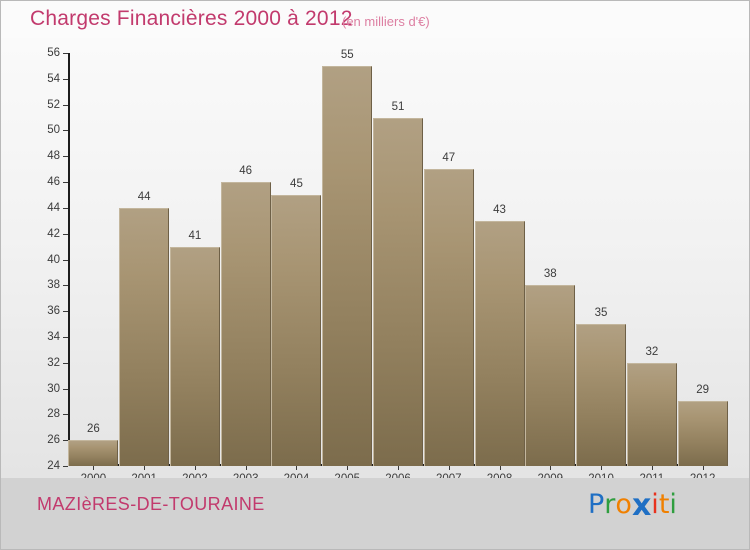  Describe the element at coordinates (53, 130) in the screenshot. I see `y-tick-label: 50` at that location.